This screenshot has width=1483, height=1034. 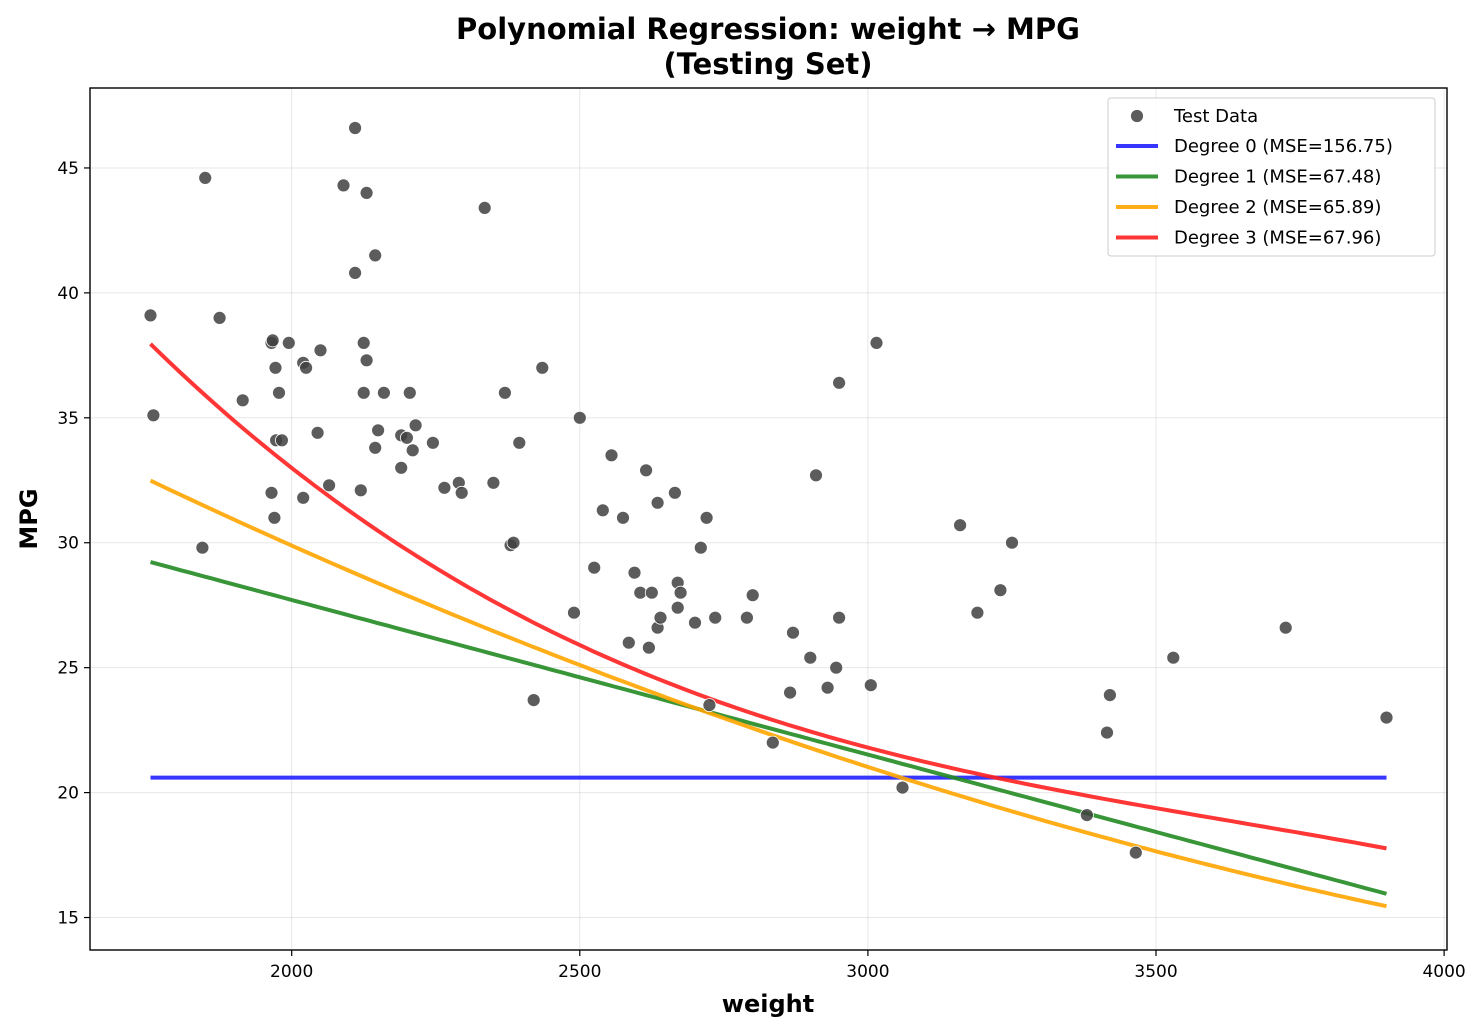 What do you see at coordinates (1155, 972) in the screenshot?
I see `x-tick-label: 3500` at bounding box center [1155, 972].